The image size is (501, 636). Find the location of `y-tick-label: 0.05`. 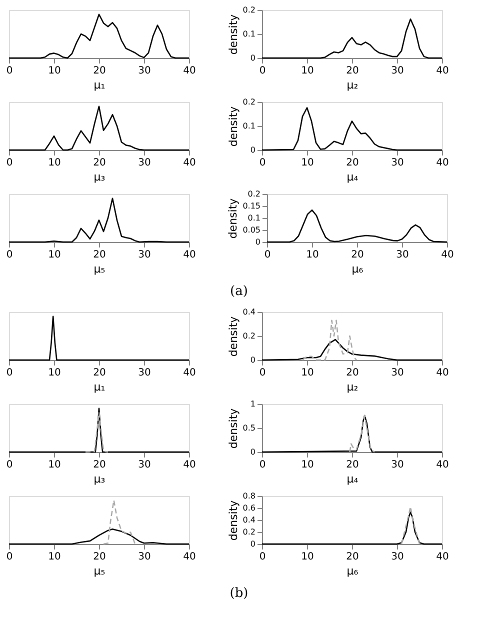

y-tick-label: 0.05 is located at coordinates (251, 230).